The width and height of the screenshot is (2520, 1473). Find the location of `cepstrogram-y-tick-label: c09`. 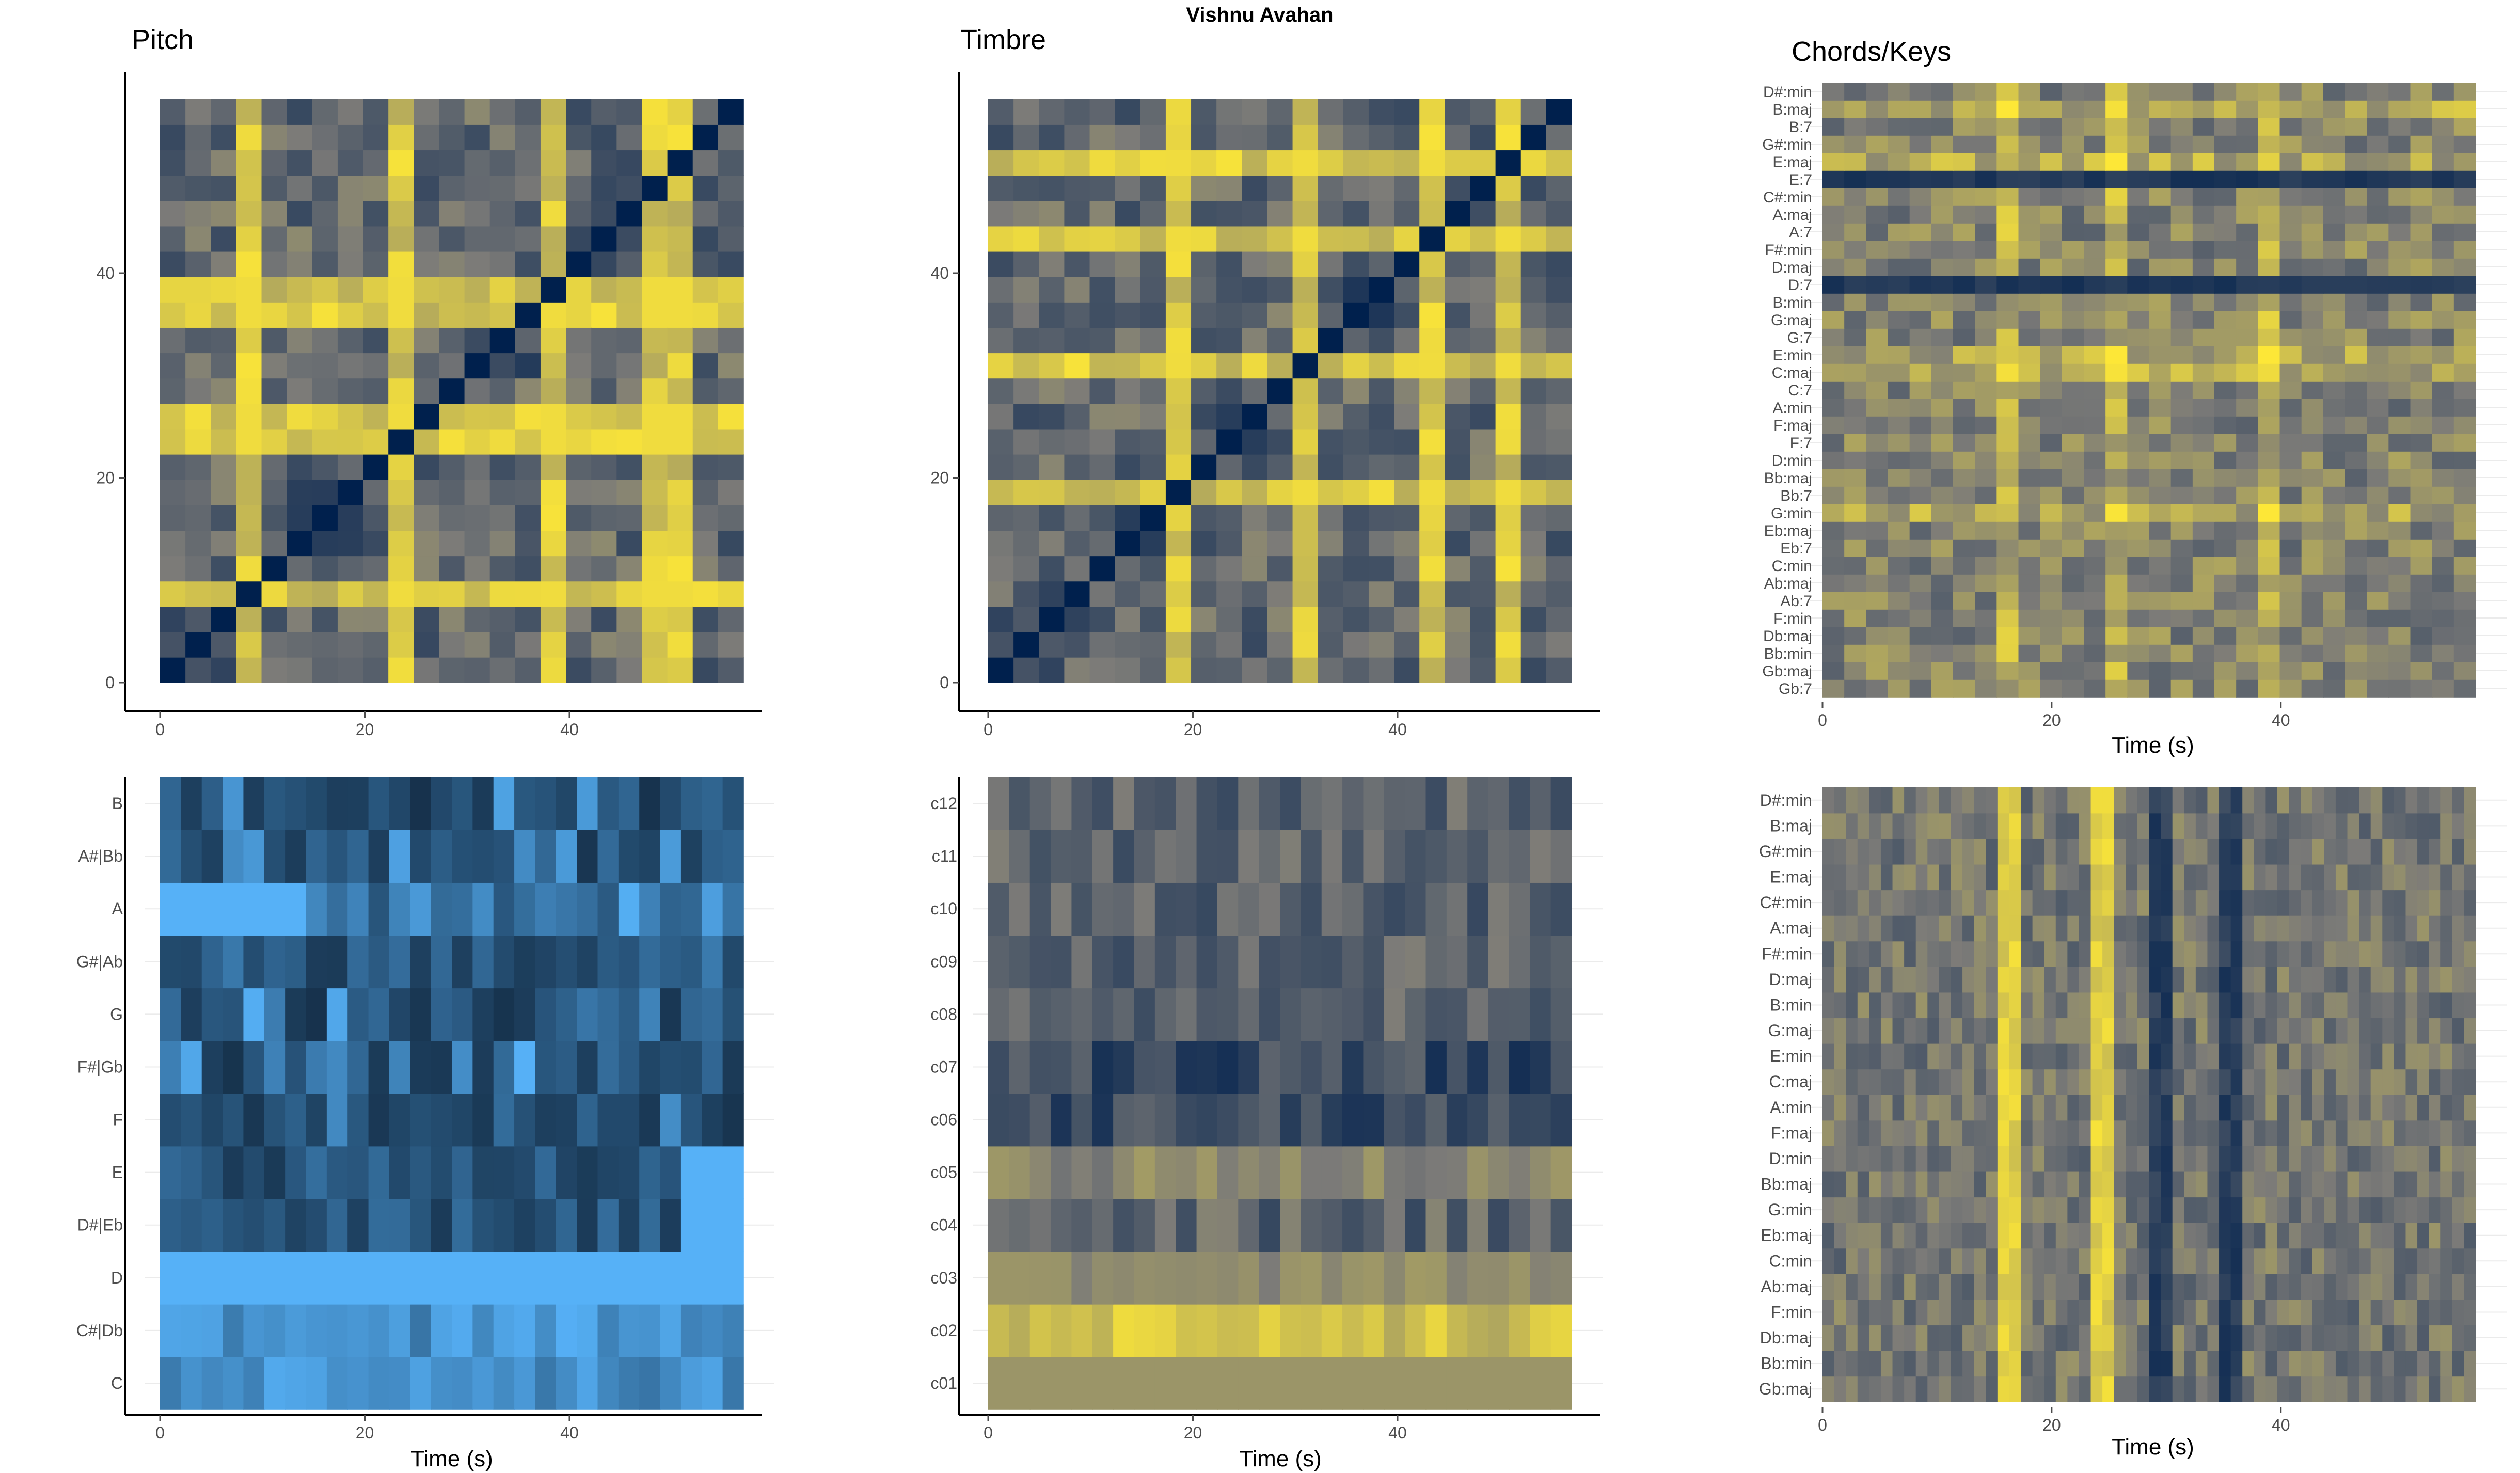

cepstrogram-y-tick-label: c09 is located at coordinates (943, 962).